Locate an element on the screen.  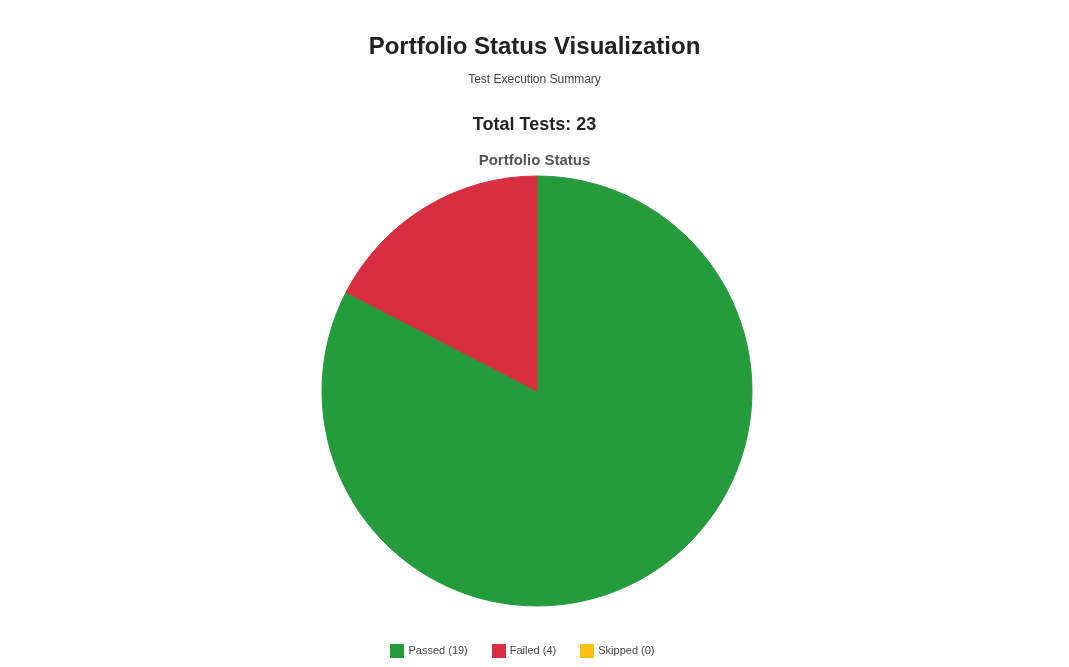
text: Total Tests: 23 is located at coordinates (534, 124).